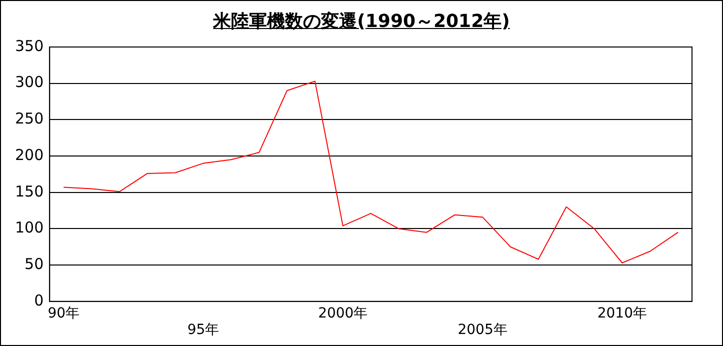 The image size is (723, 346). I want to click on y-tick-label: 200, so click(29, 155).